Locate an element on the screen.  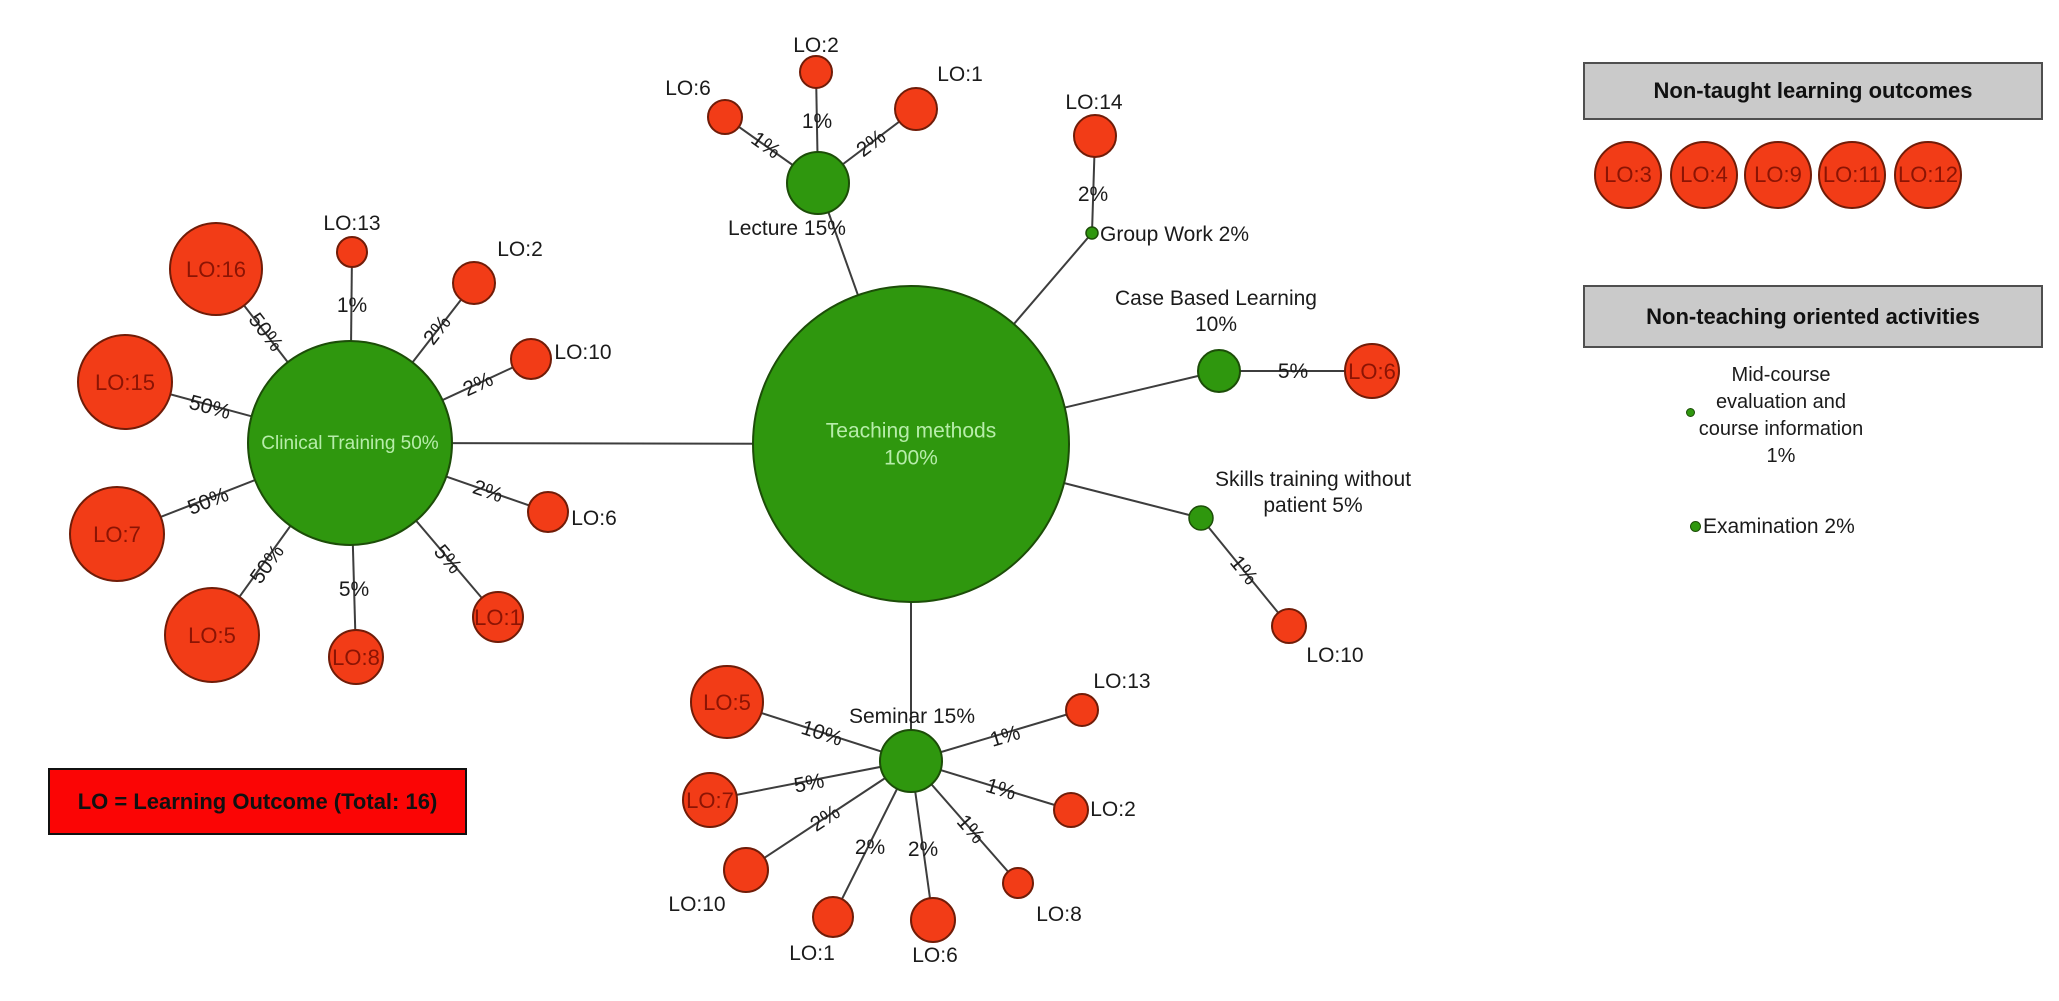
label-teaching-methods: Teaching methods 100% is located at coordinates (911, 444).